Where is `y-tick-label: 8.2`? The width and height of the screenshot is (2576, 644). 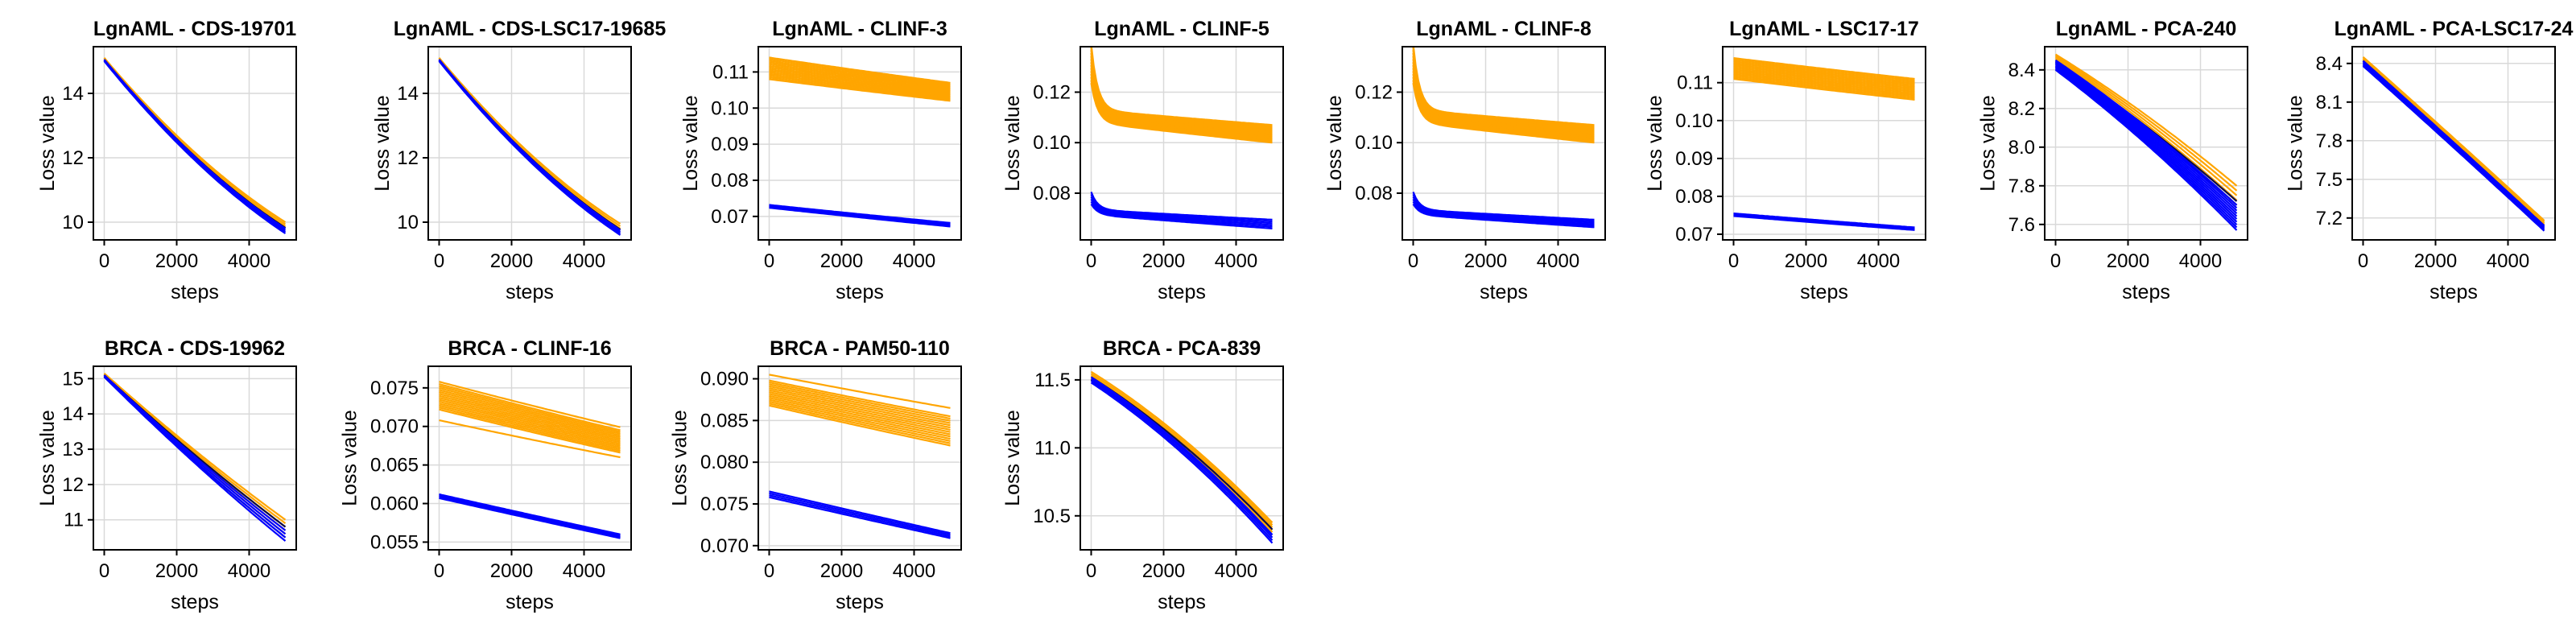 y-tick-label: 8.2 is located at coordinates (2021, 109).